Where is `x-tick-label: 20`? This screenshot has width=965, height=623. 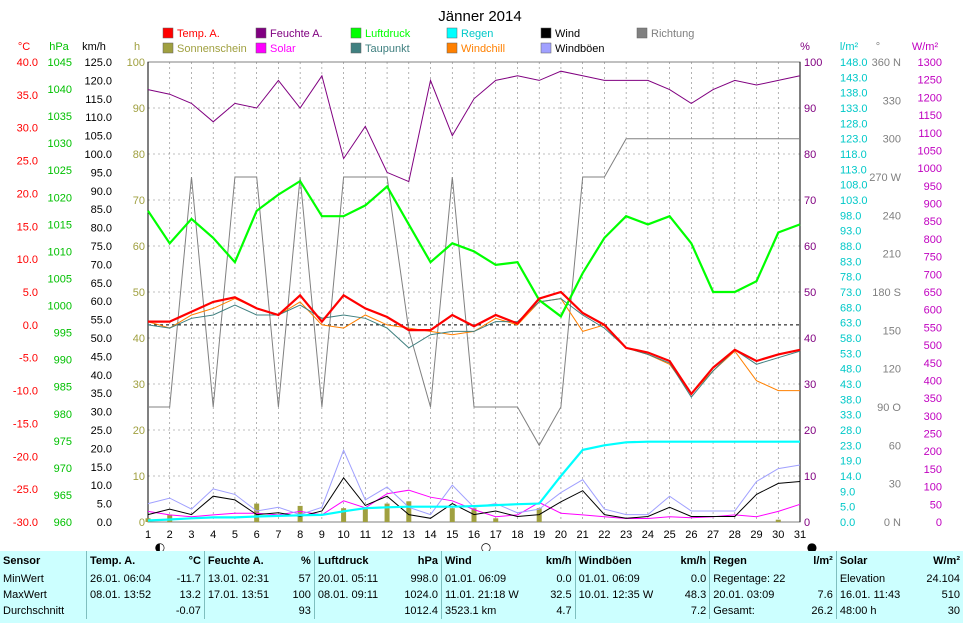
x-tick-label: 20 is located at coordinates (561, 535).